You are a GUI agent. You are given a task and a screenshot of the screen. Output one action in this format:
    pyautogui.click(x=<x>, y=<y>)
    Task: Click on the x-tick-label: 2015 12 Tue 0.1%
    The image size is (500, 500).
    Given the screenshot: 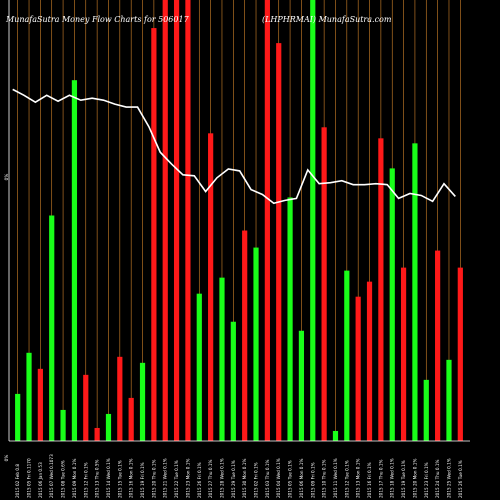 What is the action you would take?
    pyautogui.click(x=346, y=479)
    